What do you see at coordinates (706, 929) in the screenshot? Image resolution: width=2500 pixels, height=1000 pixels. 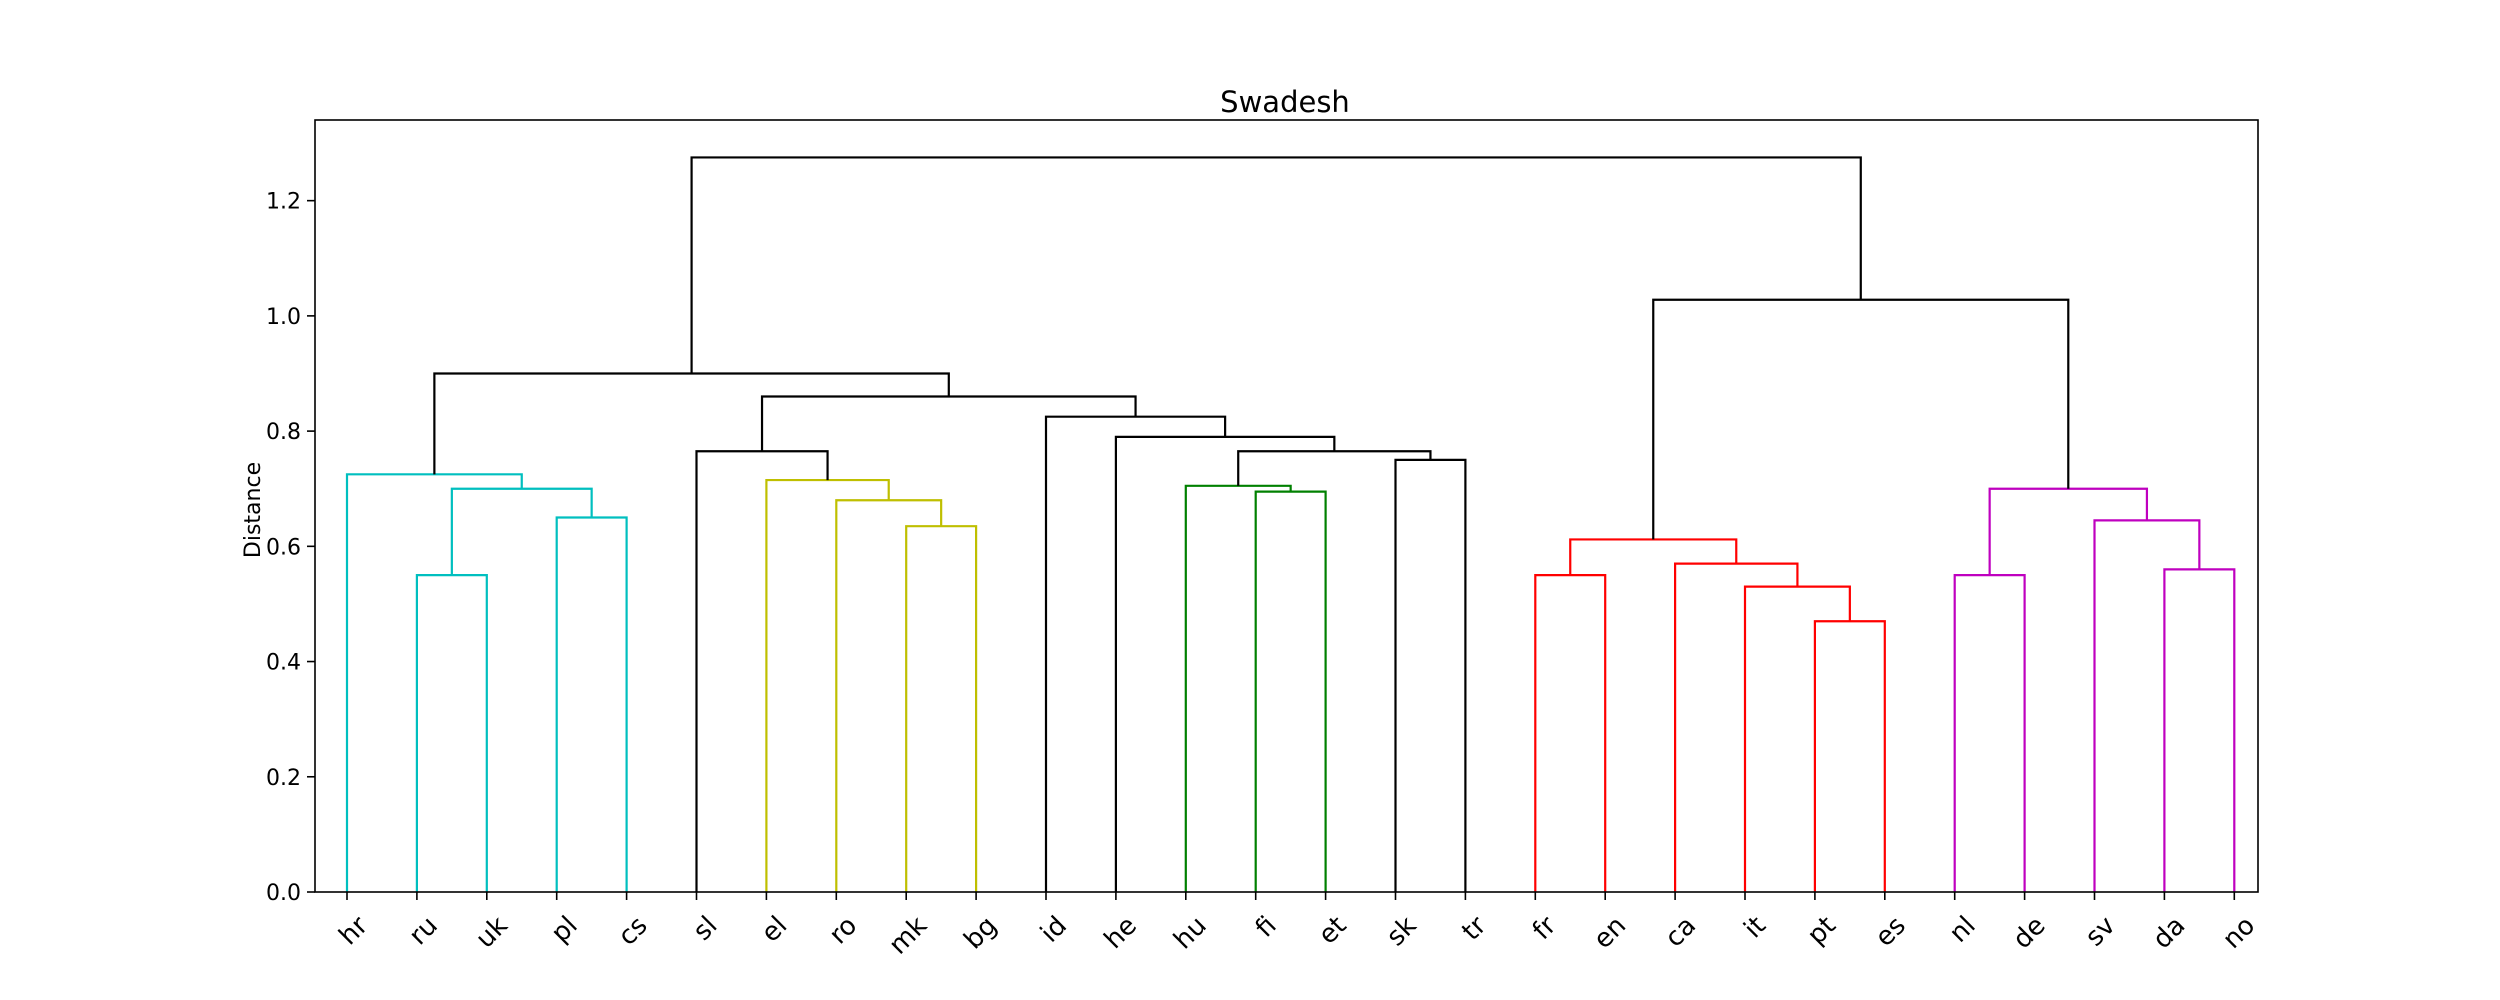 I see `leaf-label-sl: sl` at bounding box center [706, 929].